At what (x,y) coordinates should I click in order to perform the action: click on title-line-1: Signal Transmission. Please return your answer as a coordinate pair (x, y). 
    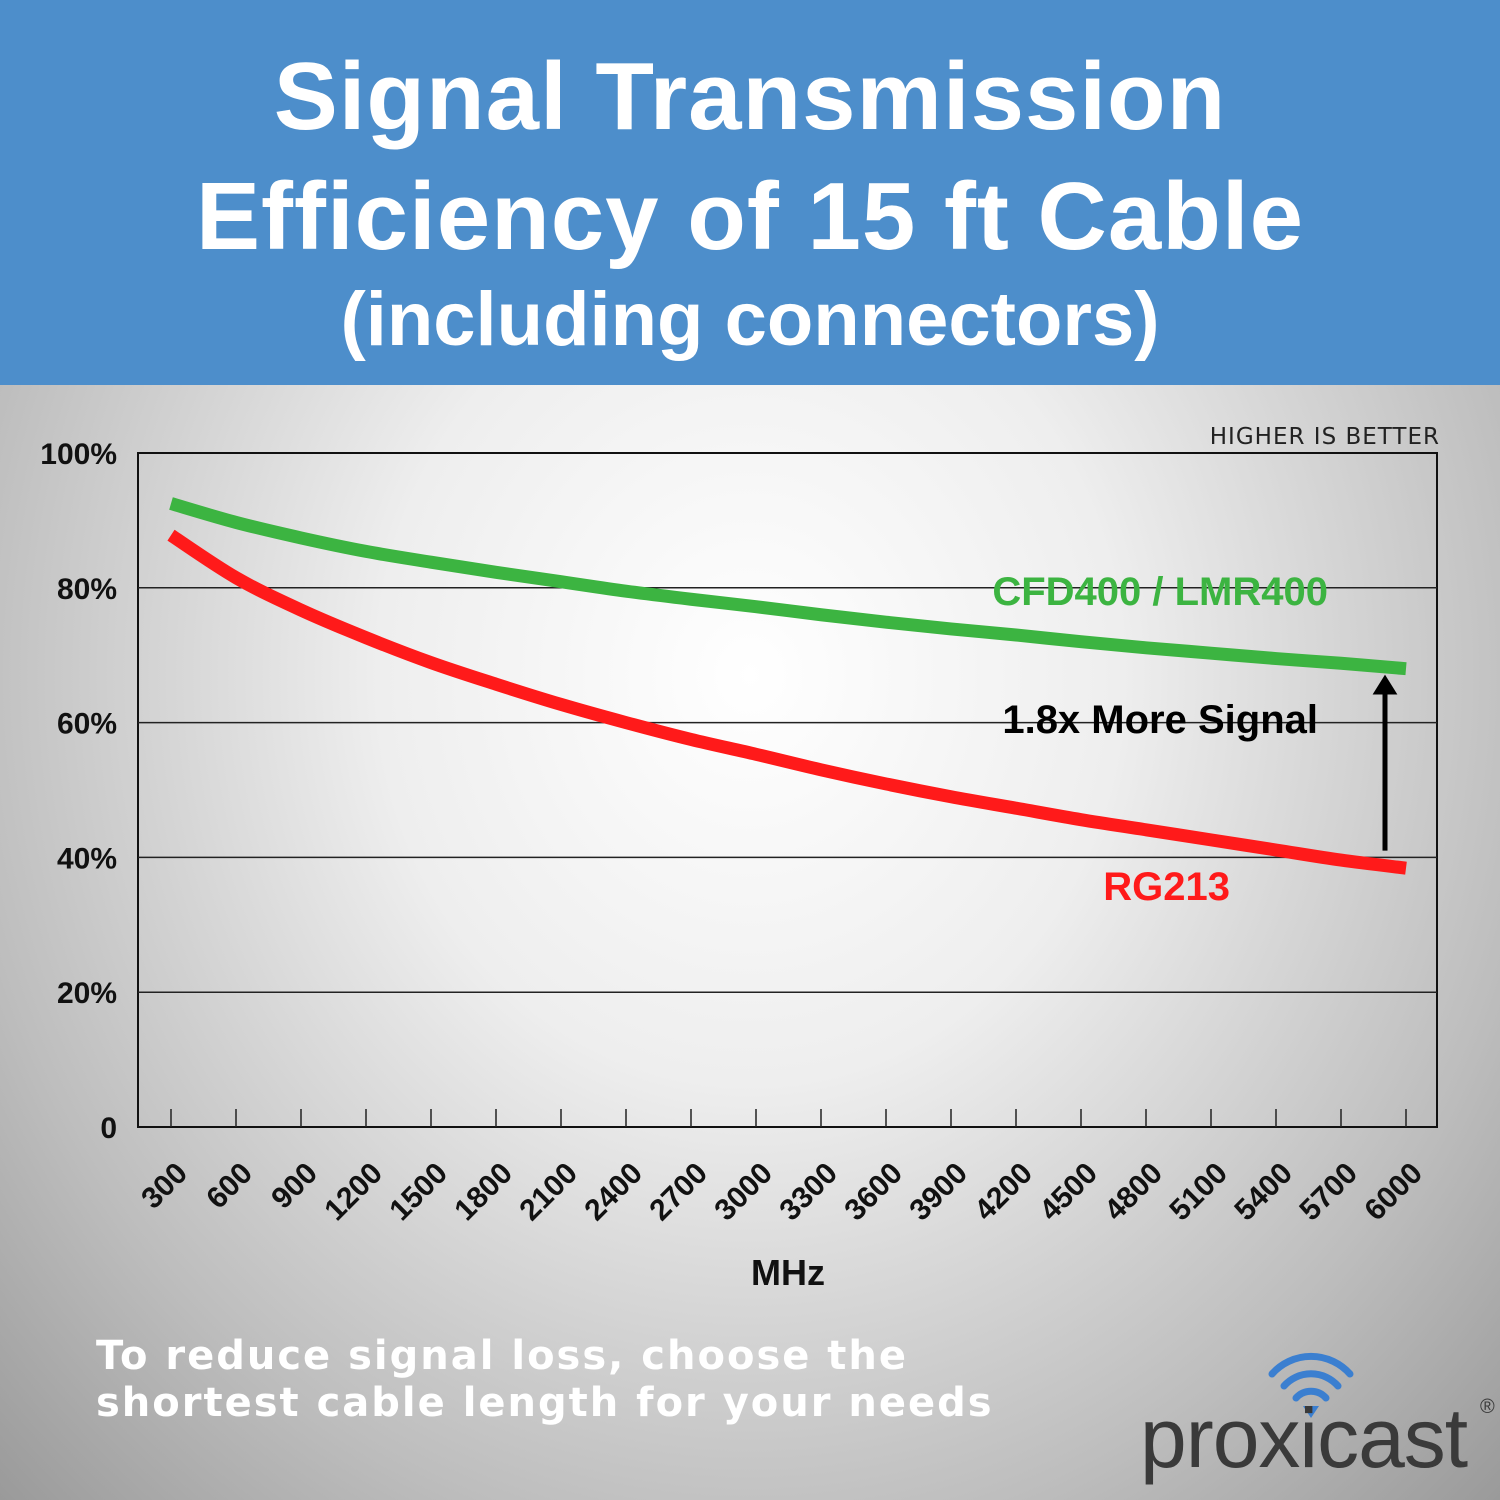
    Looking at the image, I should click on (750, 96).